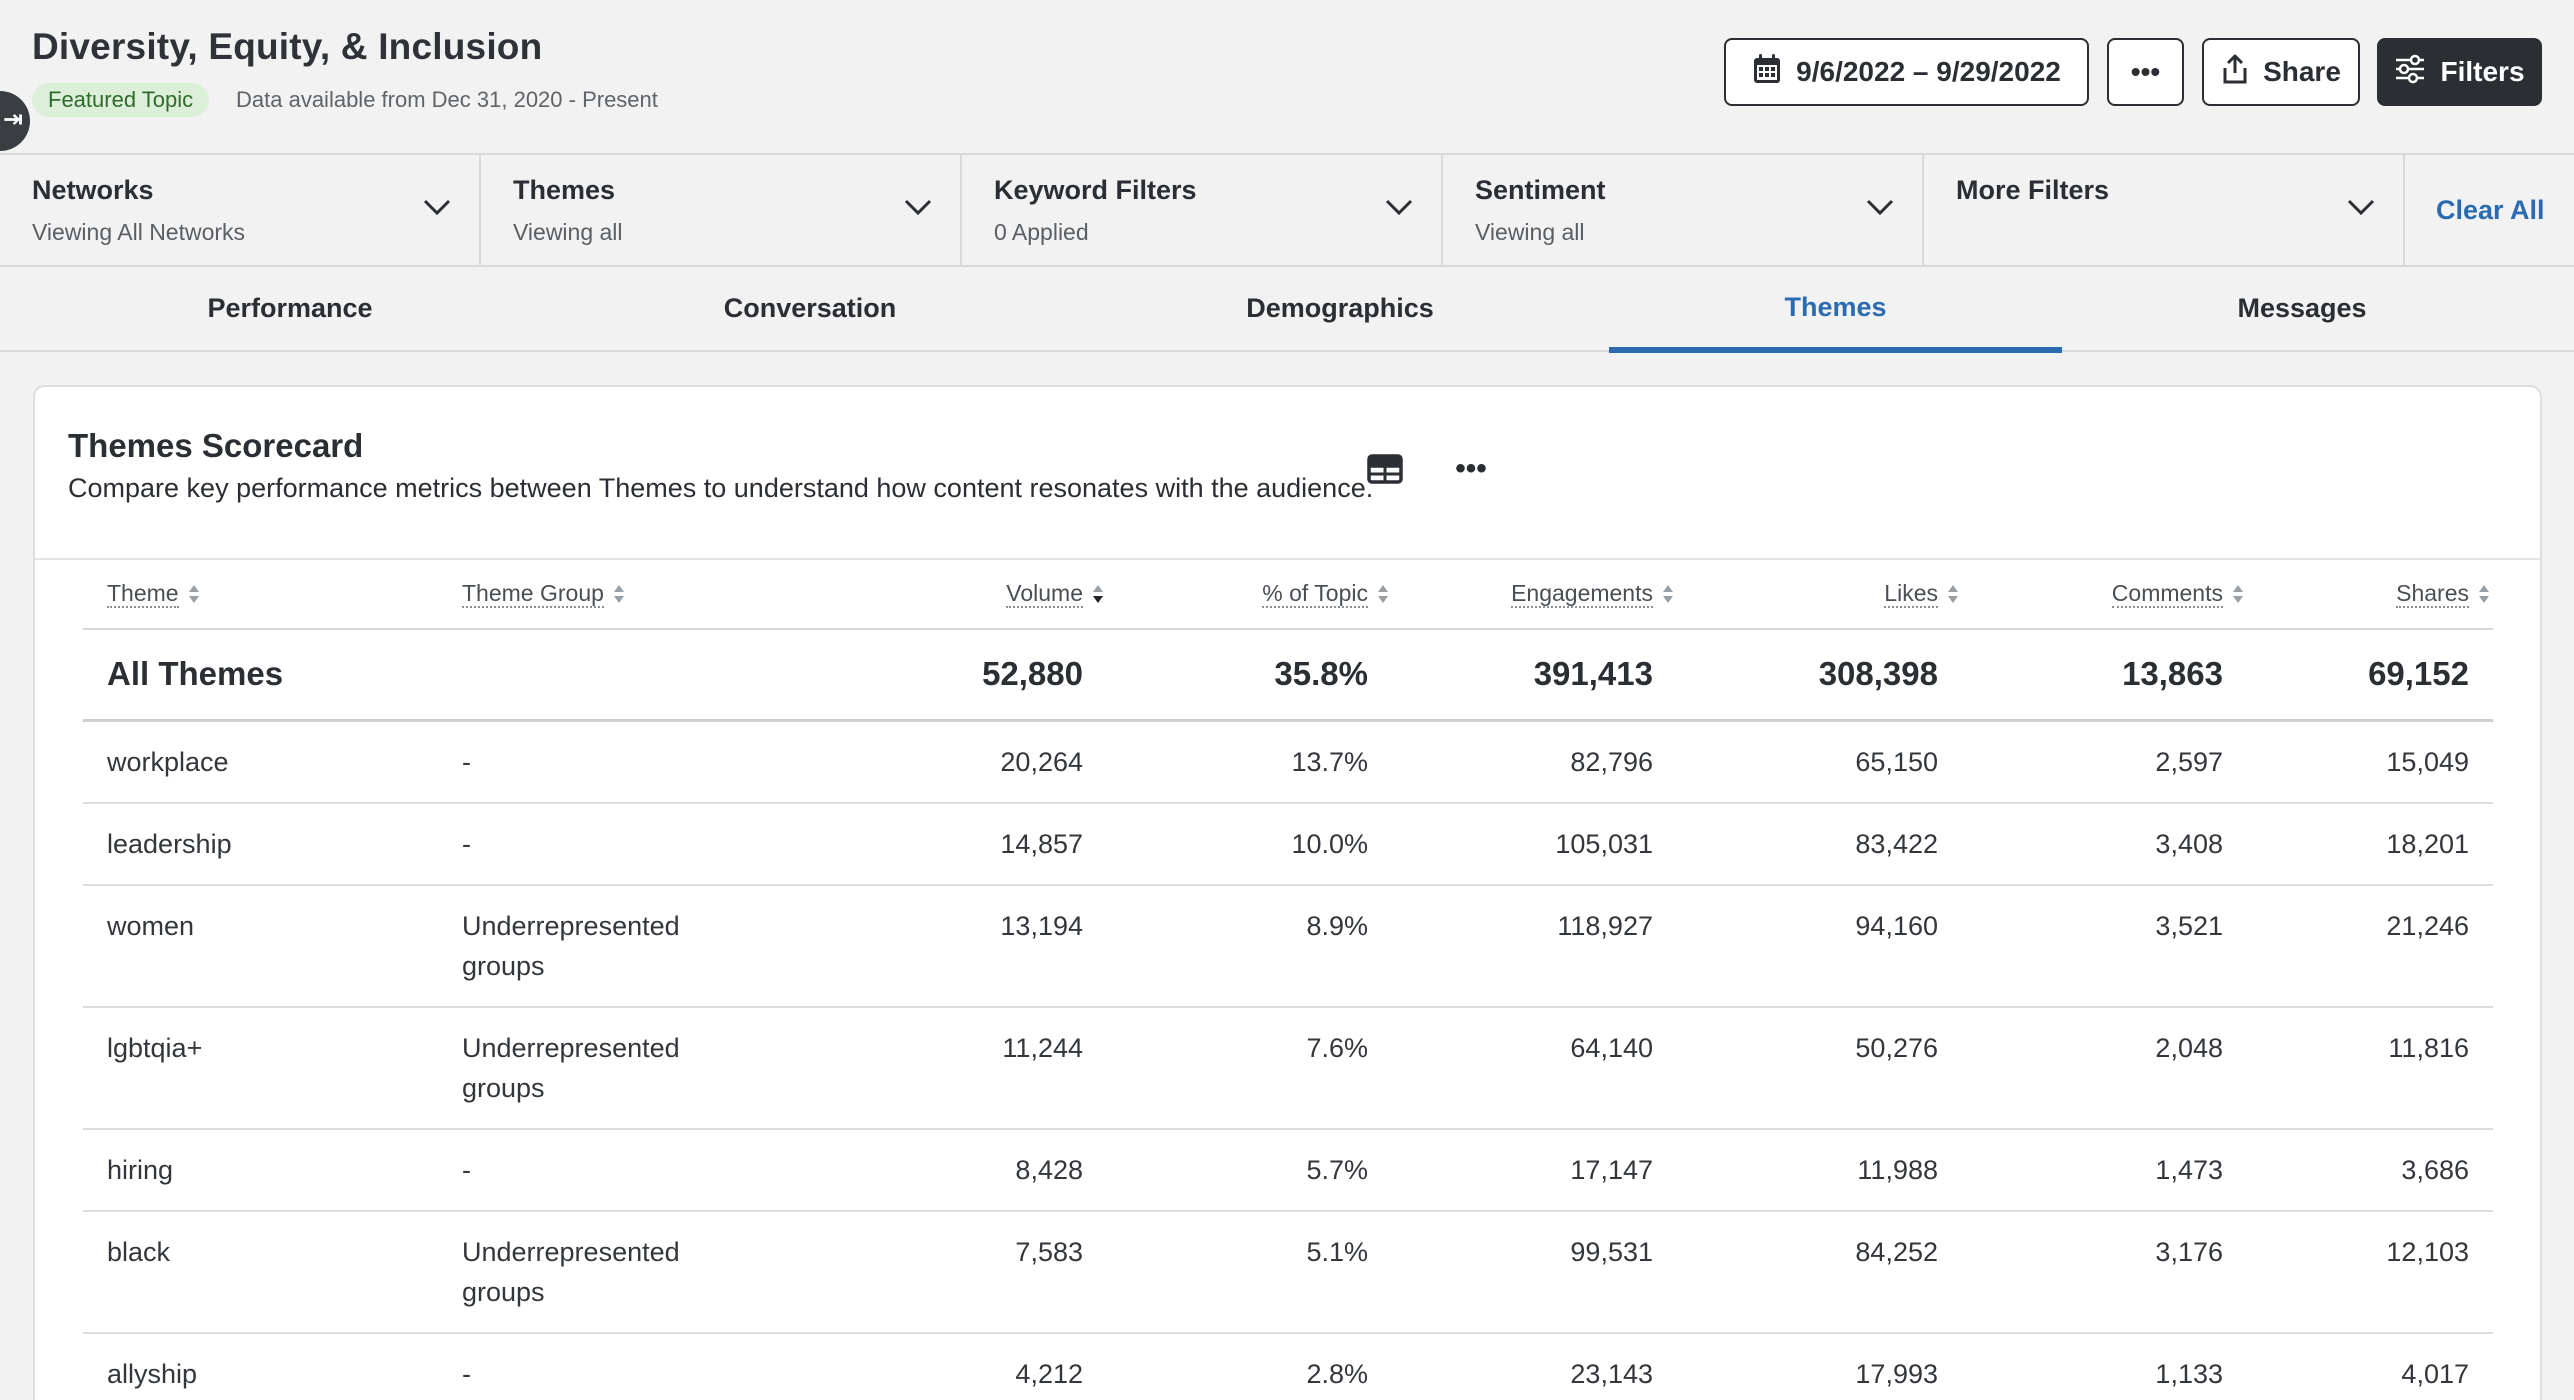 The image size is (2574, 1400). Describe the element at coordinates (15, 121) in the screenshot. I see `sidebar-toggle-button: ⇥` at that location.